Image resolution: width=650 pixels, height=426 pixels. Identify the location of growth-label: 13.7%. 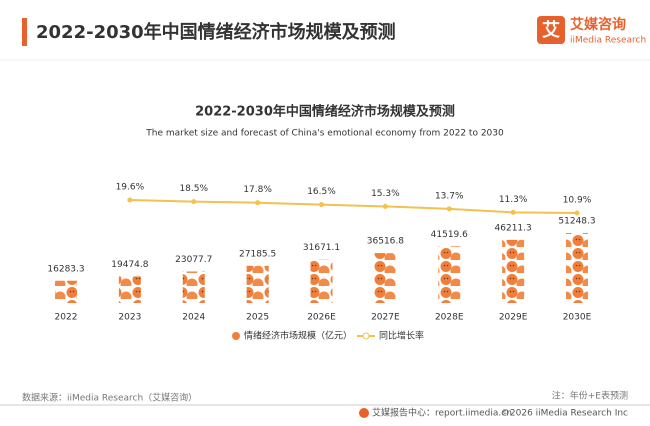
(449, 196).